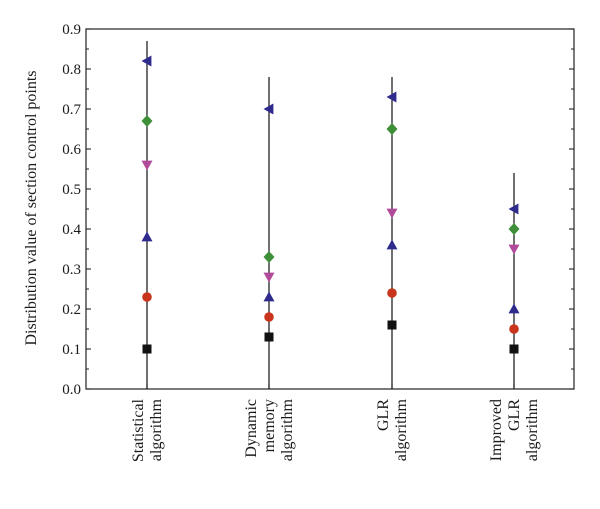 The height and width of the screenshot is (509, 600). I want to click on category-label-line: Improved, so click(496, 430).